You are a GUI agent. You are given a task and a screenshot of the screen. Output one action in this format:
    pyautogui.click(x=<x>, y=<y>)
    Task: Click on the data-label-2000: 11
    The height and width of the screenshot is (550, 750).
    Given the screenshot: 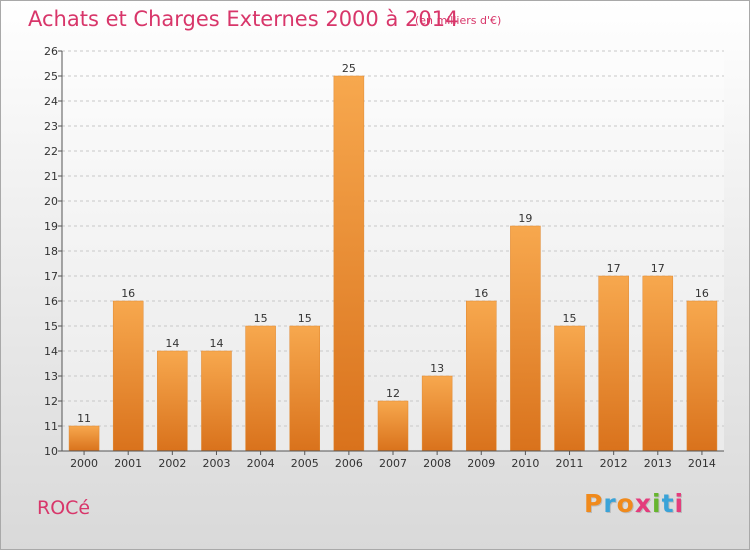 What is the action you would take?
    pyautogui.click(x=84, y=418)
    